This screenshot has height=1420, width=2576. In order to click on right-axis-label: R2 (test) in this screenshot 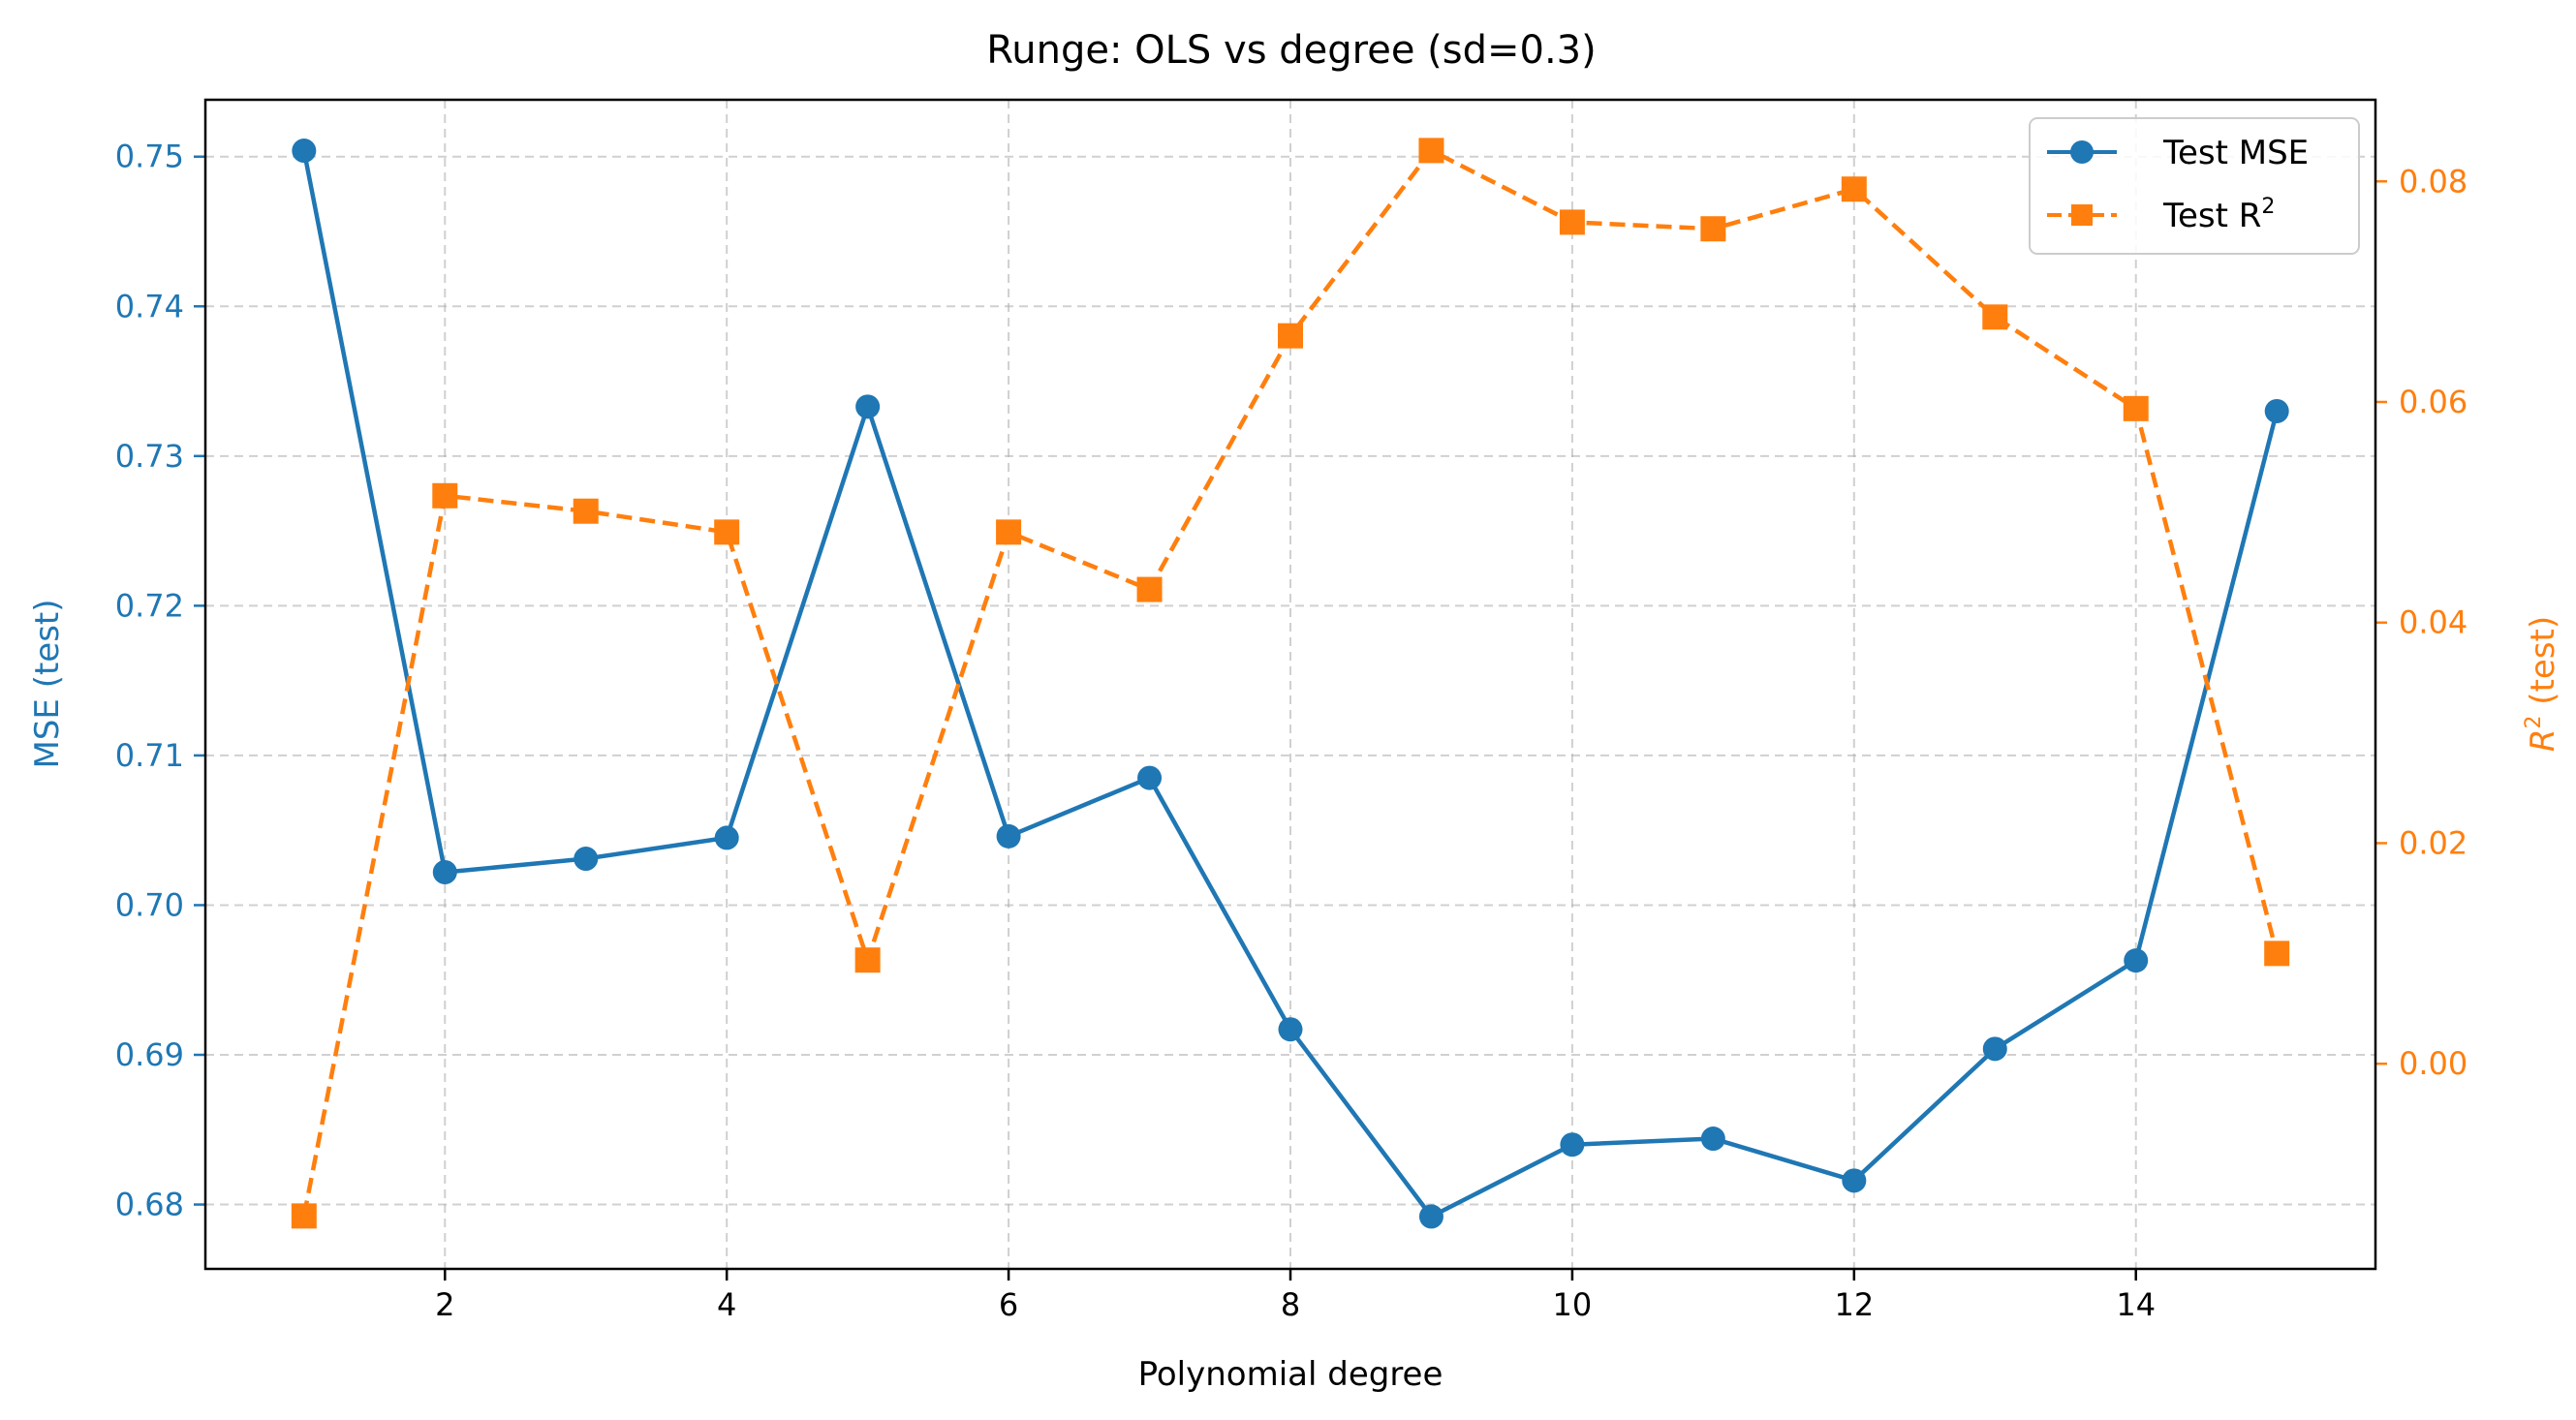, I will do `click(2542, 684)`.